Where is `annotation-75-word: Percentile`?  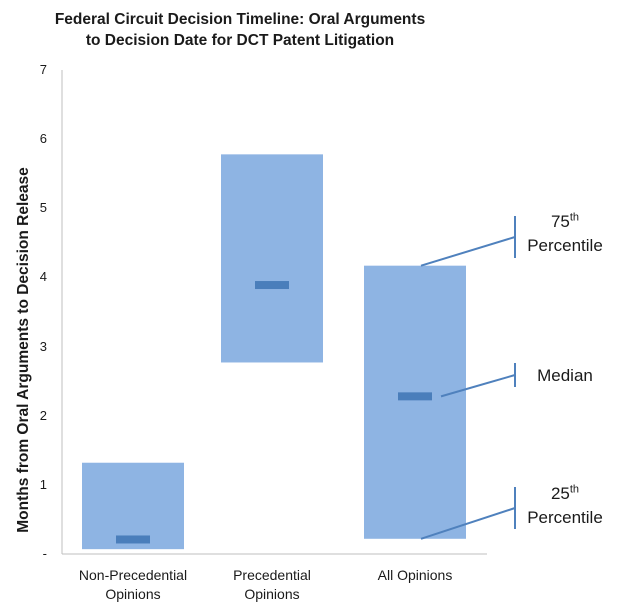
annotation-75-word: Percentile is located at coordinates (565, 245).